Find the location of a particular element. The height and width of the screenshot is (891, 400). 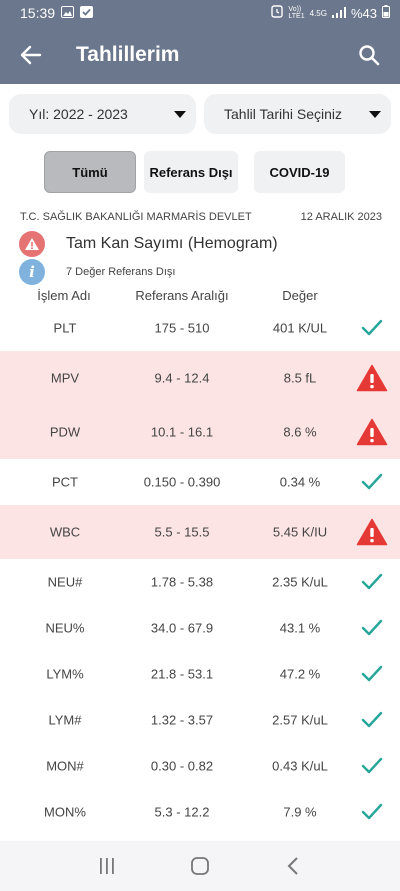

home-button is located at coordinates (200, 866).